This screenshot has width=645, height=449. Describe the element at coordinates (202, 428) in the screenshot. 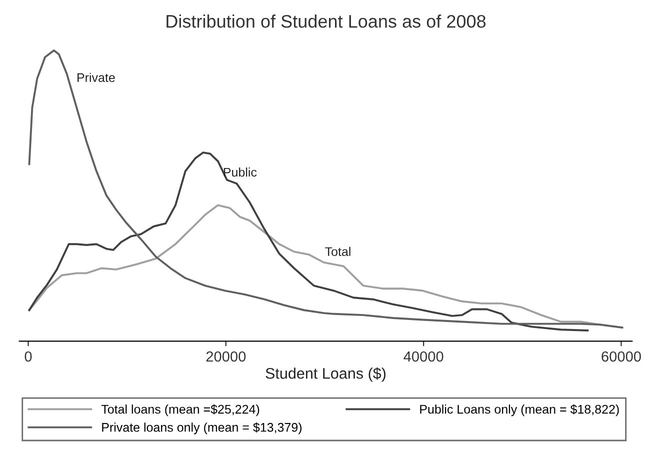

I see `legend-label: Private loans only (mean = $13,379)` at that location.